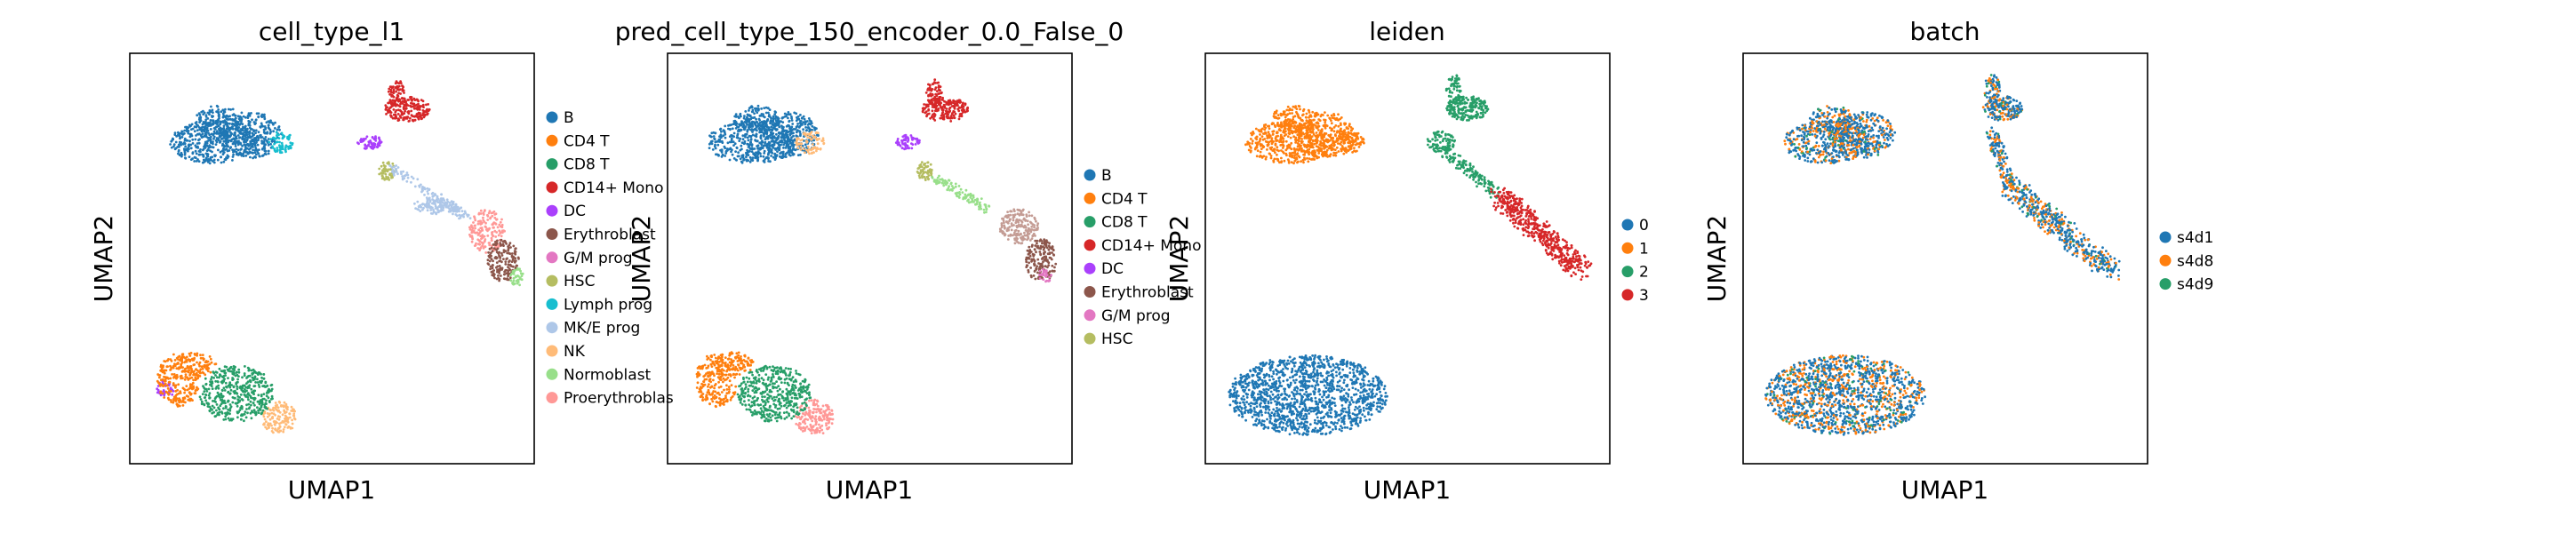 Image resolution: width=2576 pixels, height=533 pixels. What do you see at coordinates (569, 118) in the screenshot?
I see `legend-label: B` at bounding box center [569, 118].